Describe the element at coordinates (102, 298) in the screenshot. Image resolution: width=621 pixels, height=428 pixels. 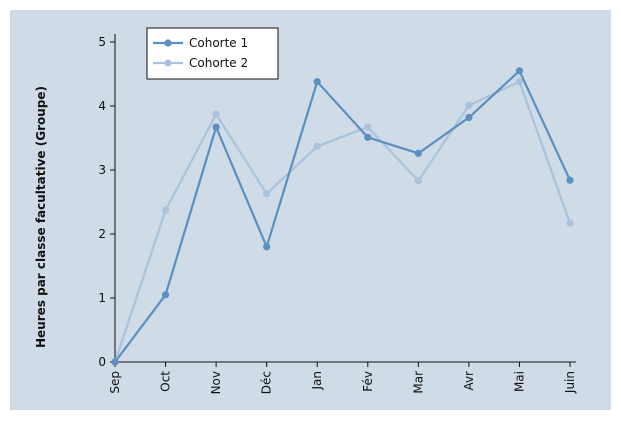
I see `y-tick-label-1: 1` at that location.